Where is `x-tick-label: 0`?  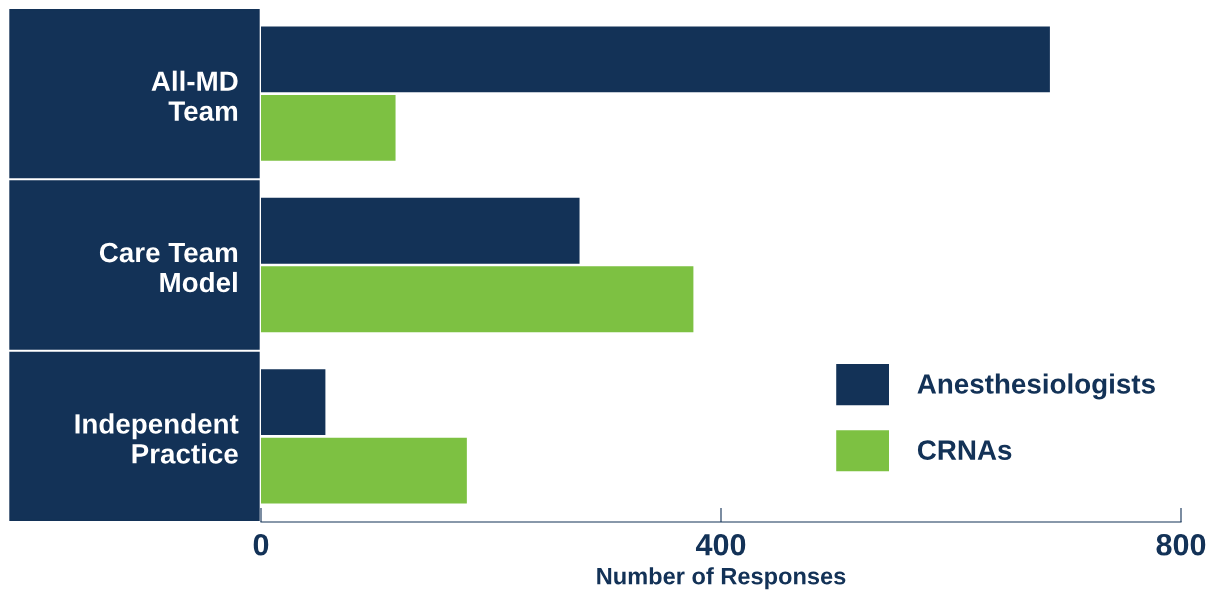 x-tick-label: 0 is located at coordinates (261, 544).